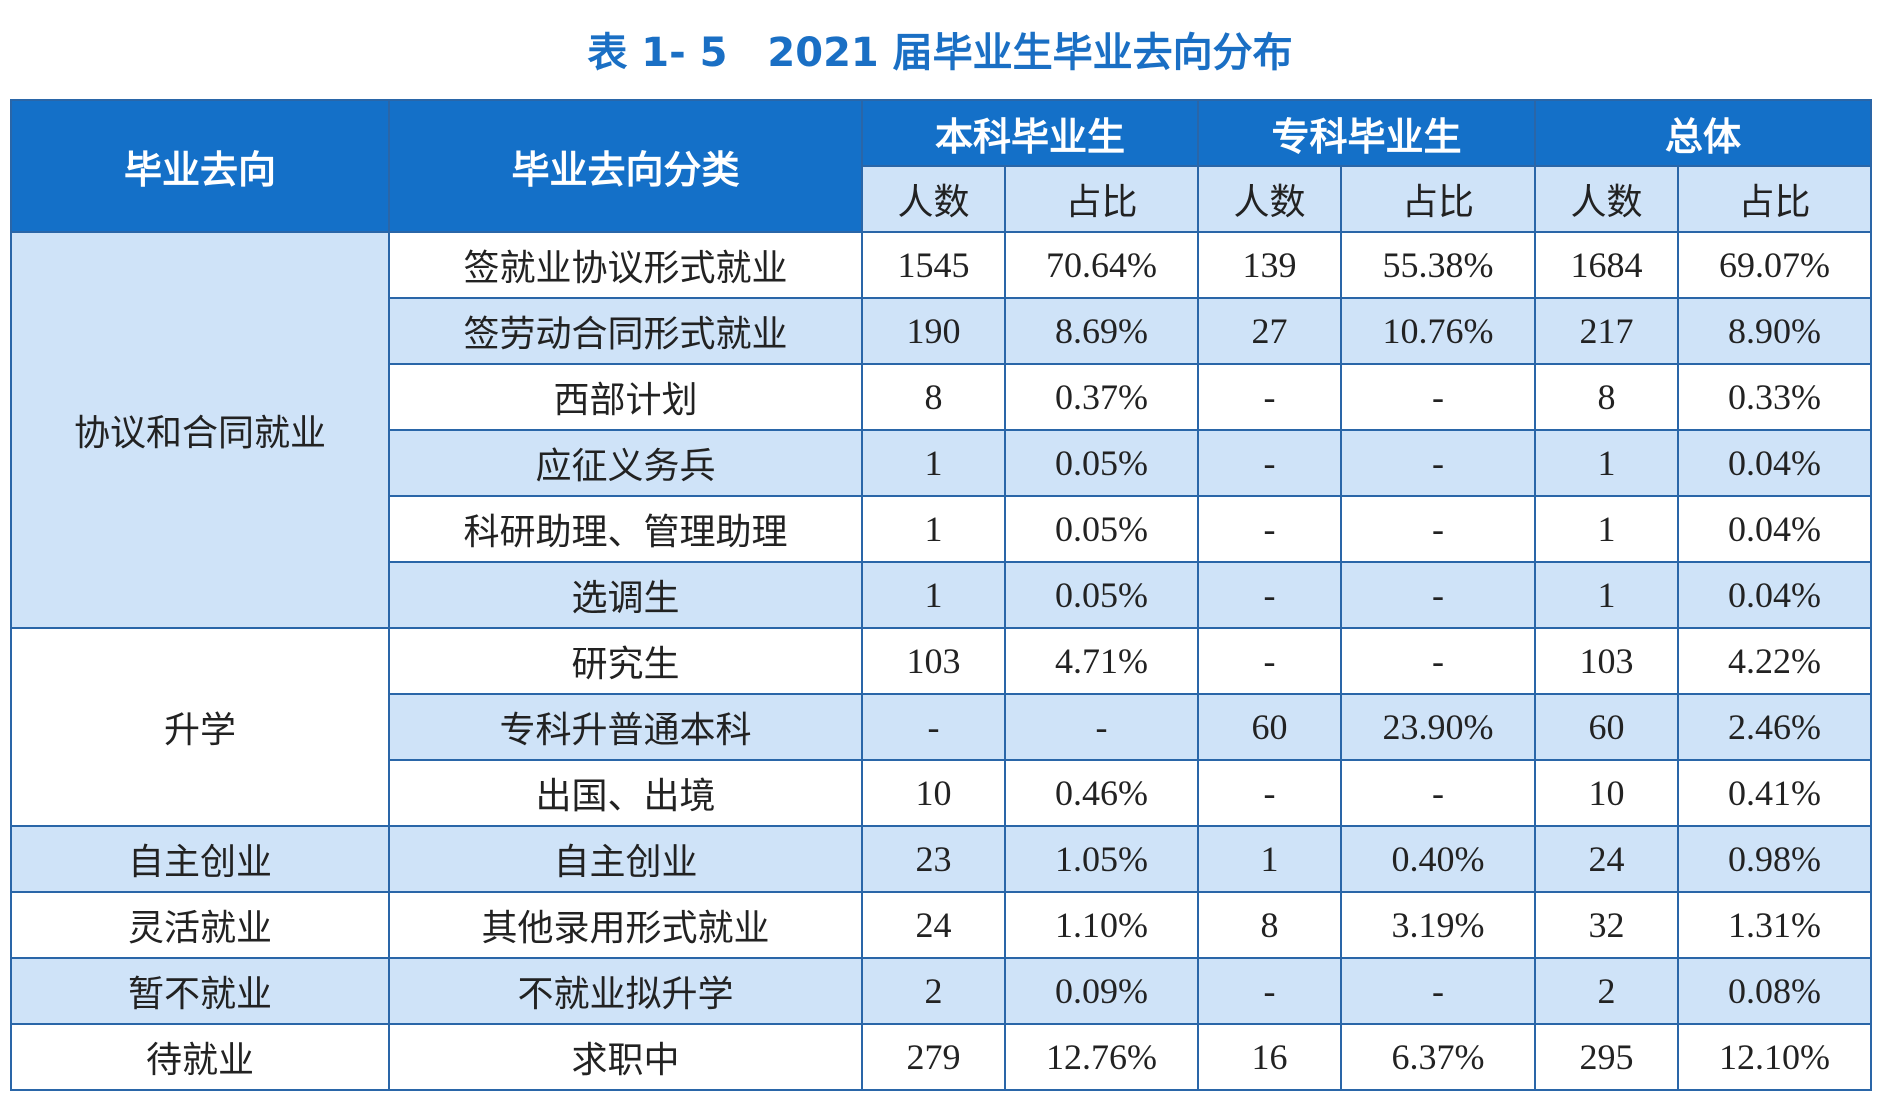 The image size is (1880, 1106). Describe the element at coordinates (1101, 661) in the screenshot. I see `value-cell: 4.71%` at that location.